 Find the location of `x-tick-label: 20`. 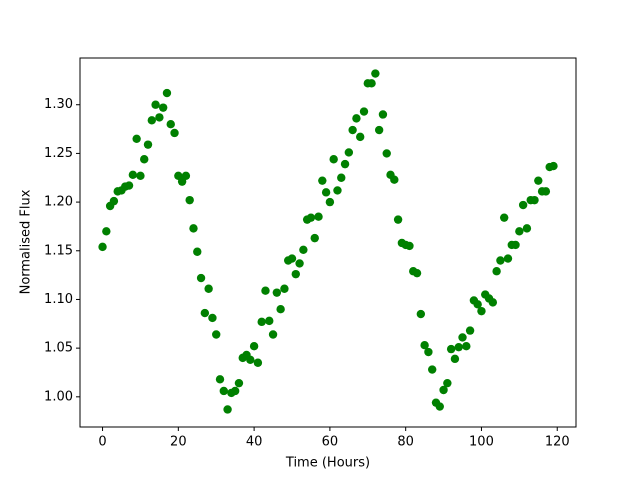

x-tick-label: 20 is located at coordinates (178, 442).